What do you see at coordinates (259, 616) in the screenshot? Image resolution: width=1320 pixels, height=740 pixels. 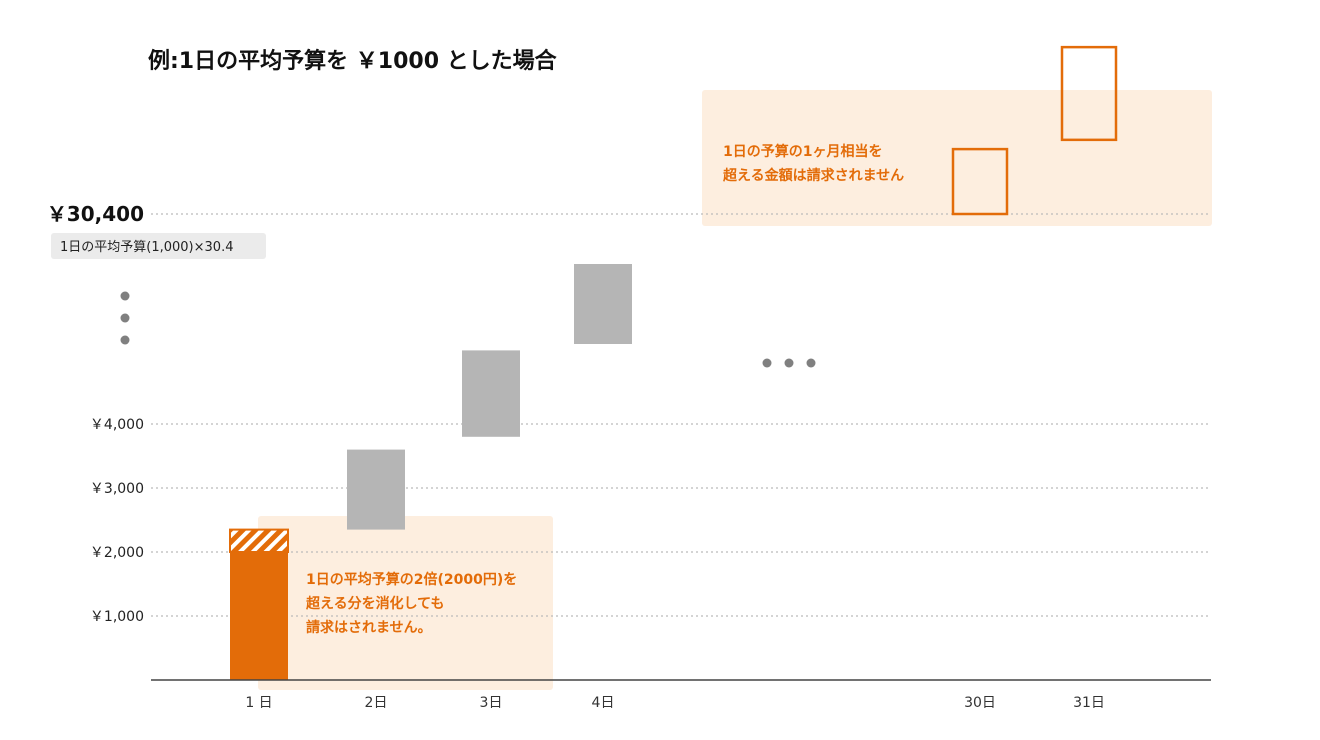 I see `bar-charged` at bounding box center [259, 616].